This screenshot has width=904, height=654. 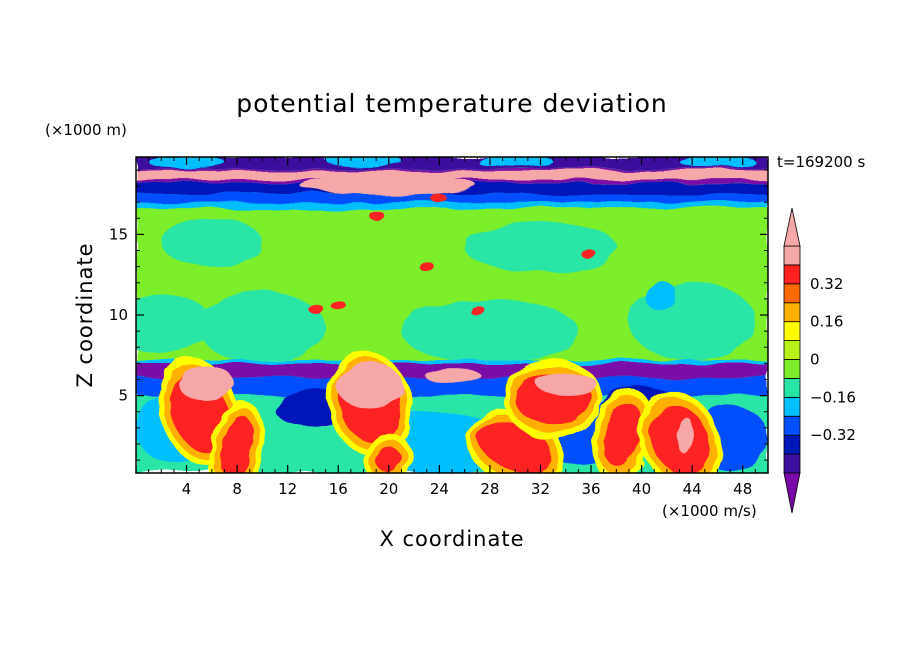 What do you see at coordinates (118, 234) in the screenshot?
I see `y-tick-label: 15` at bounding box center [118, 234].